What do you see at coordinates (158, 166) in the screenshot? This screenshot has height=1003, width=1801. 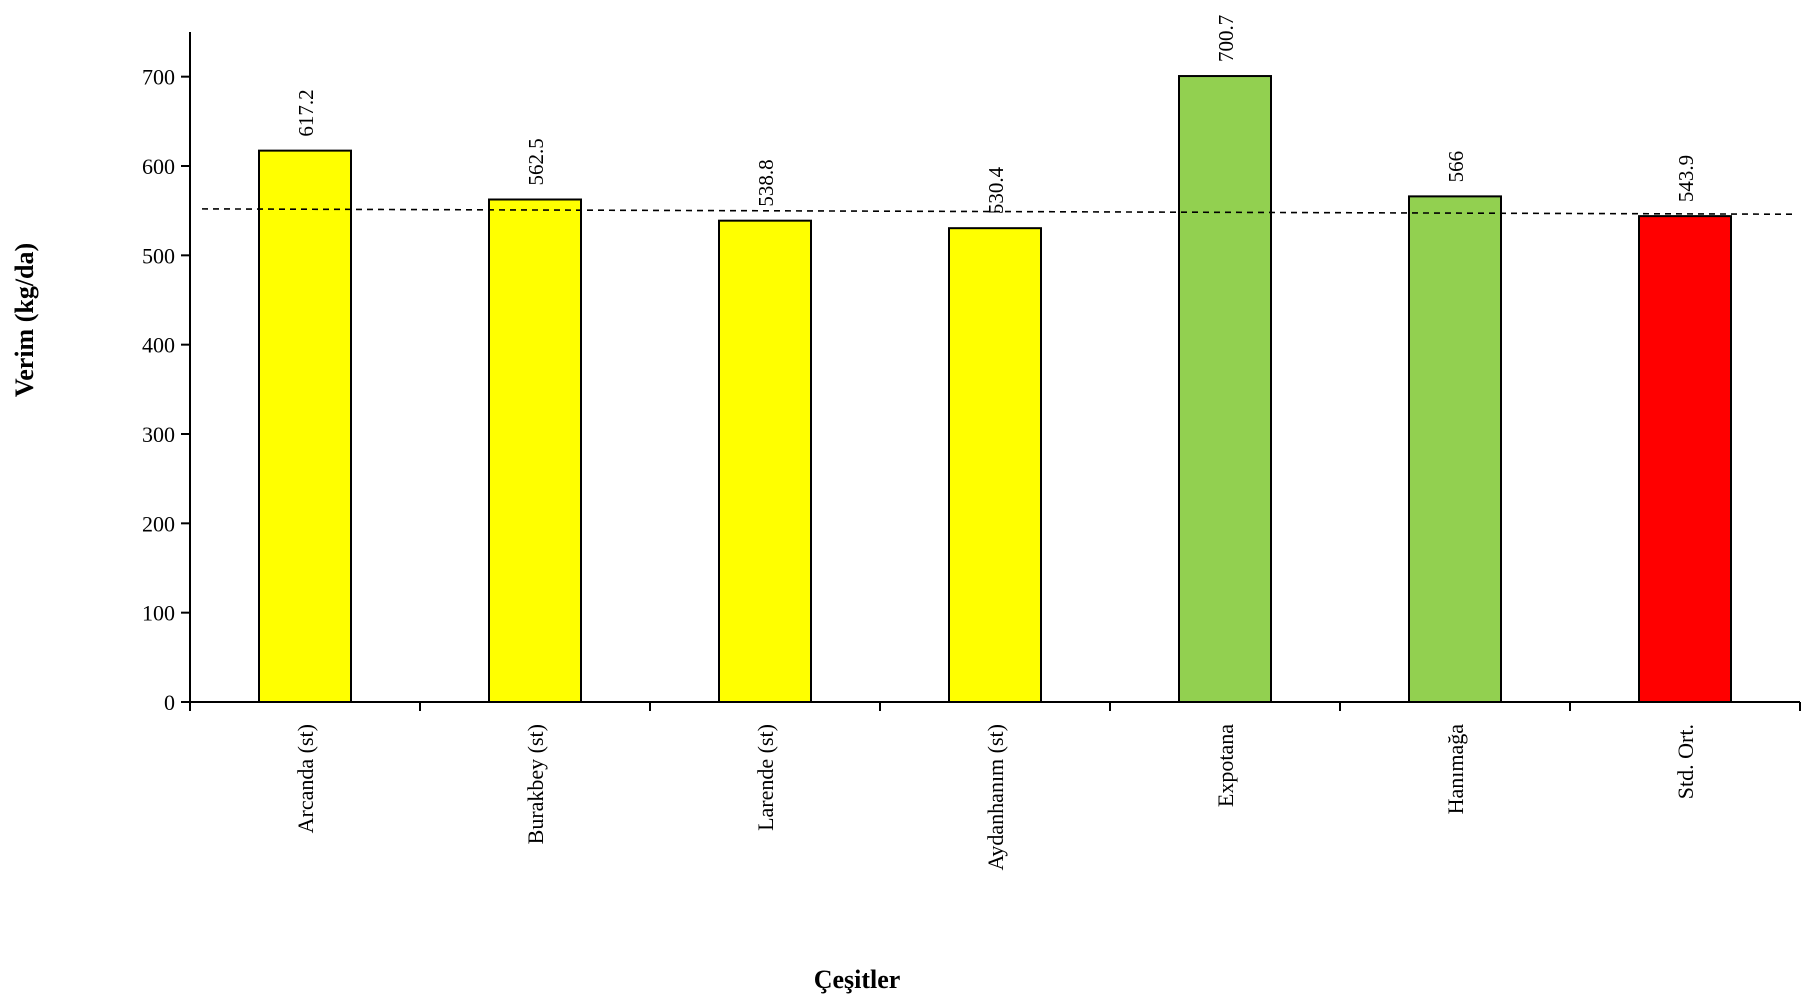 I see `y-tick-label: 600` at bounding box center [158, 166].